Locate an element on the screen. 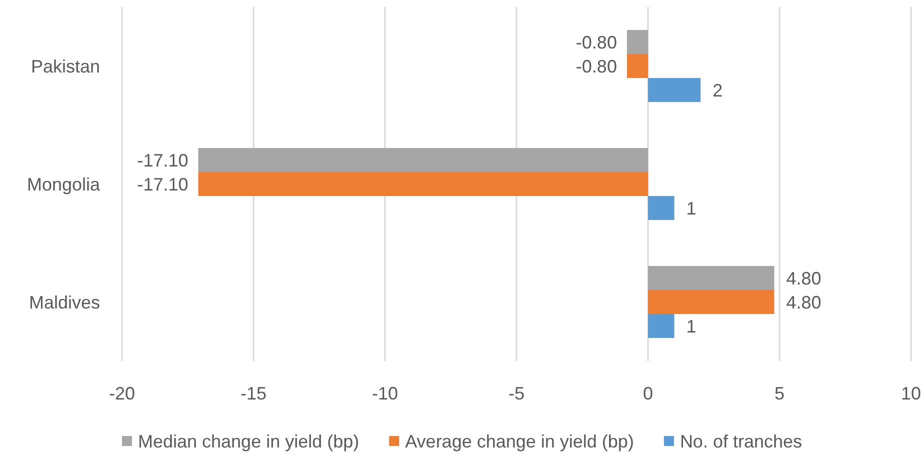  data-label: 2 is located at coordinates (717, 90).